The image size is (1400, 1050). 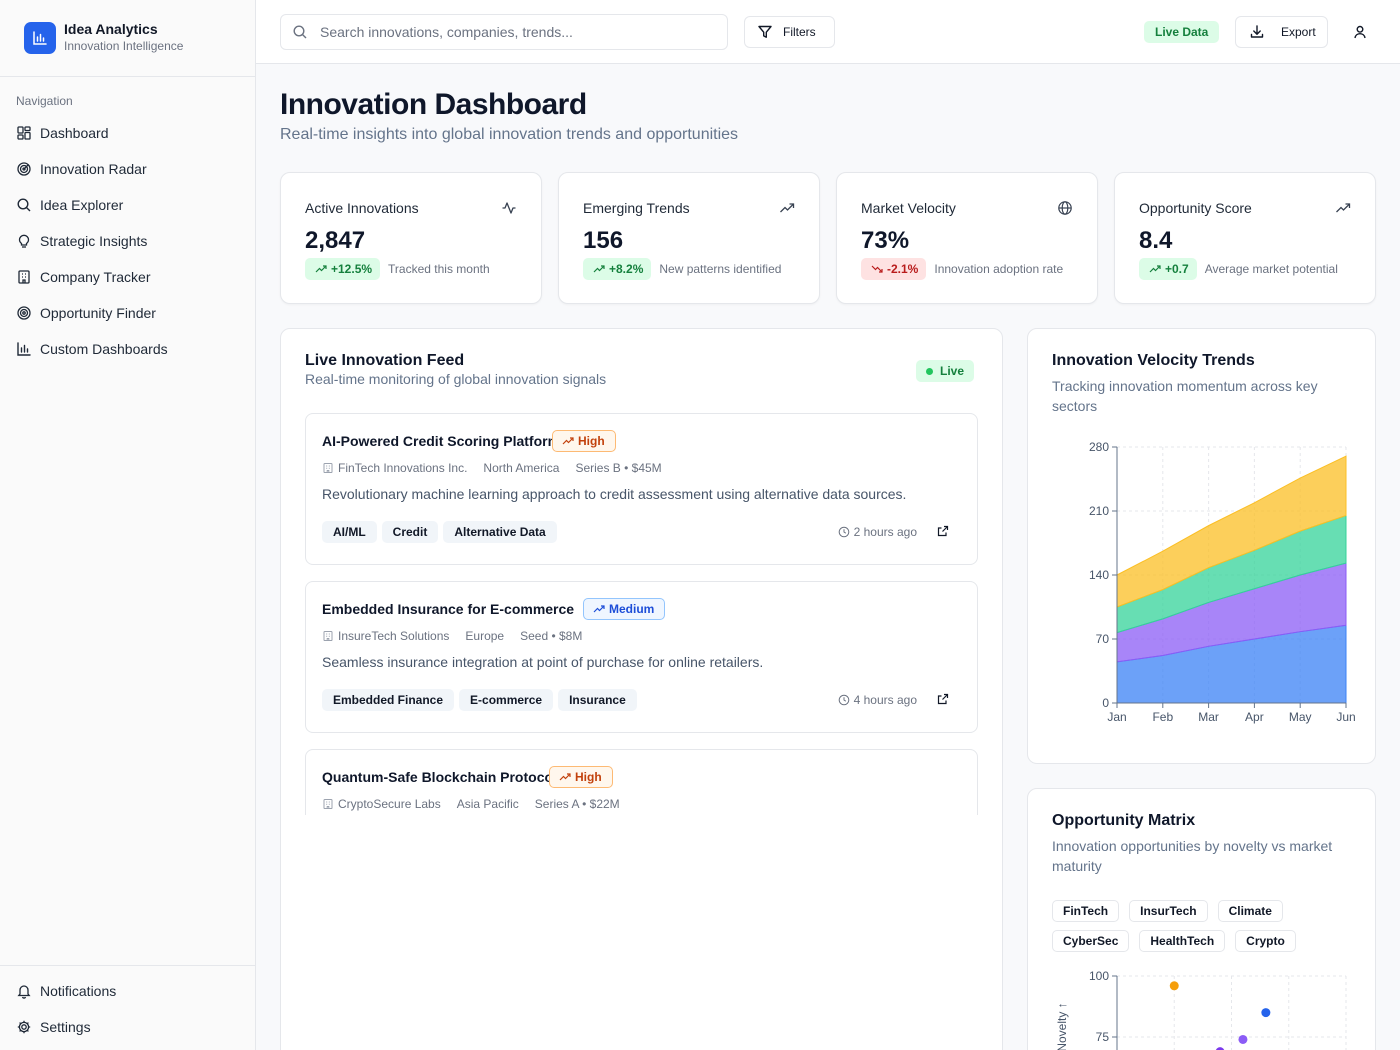 I want to click on priority-label: Medium, so click(x=632, y=609).